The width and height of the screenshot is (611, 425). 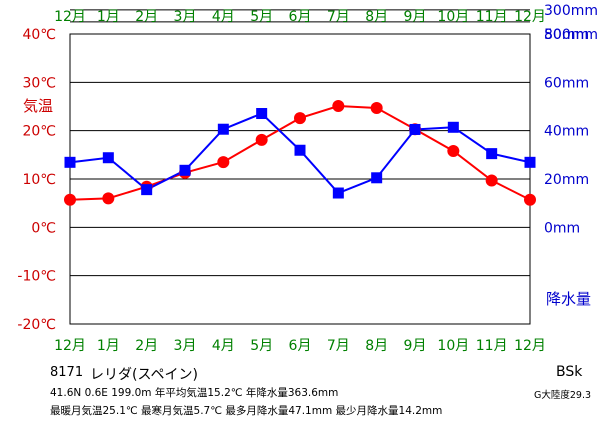 I want to click on x-tick-label-bottom: 6月, so click(x=300, y=346).